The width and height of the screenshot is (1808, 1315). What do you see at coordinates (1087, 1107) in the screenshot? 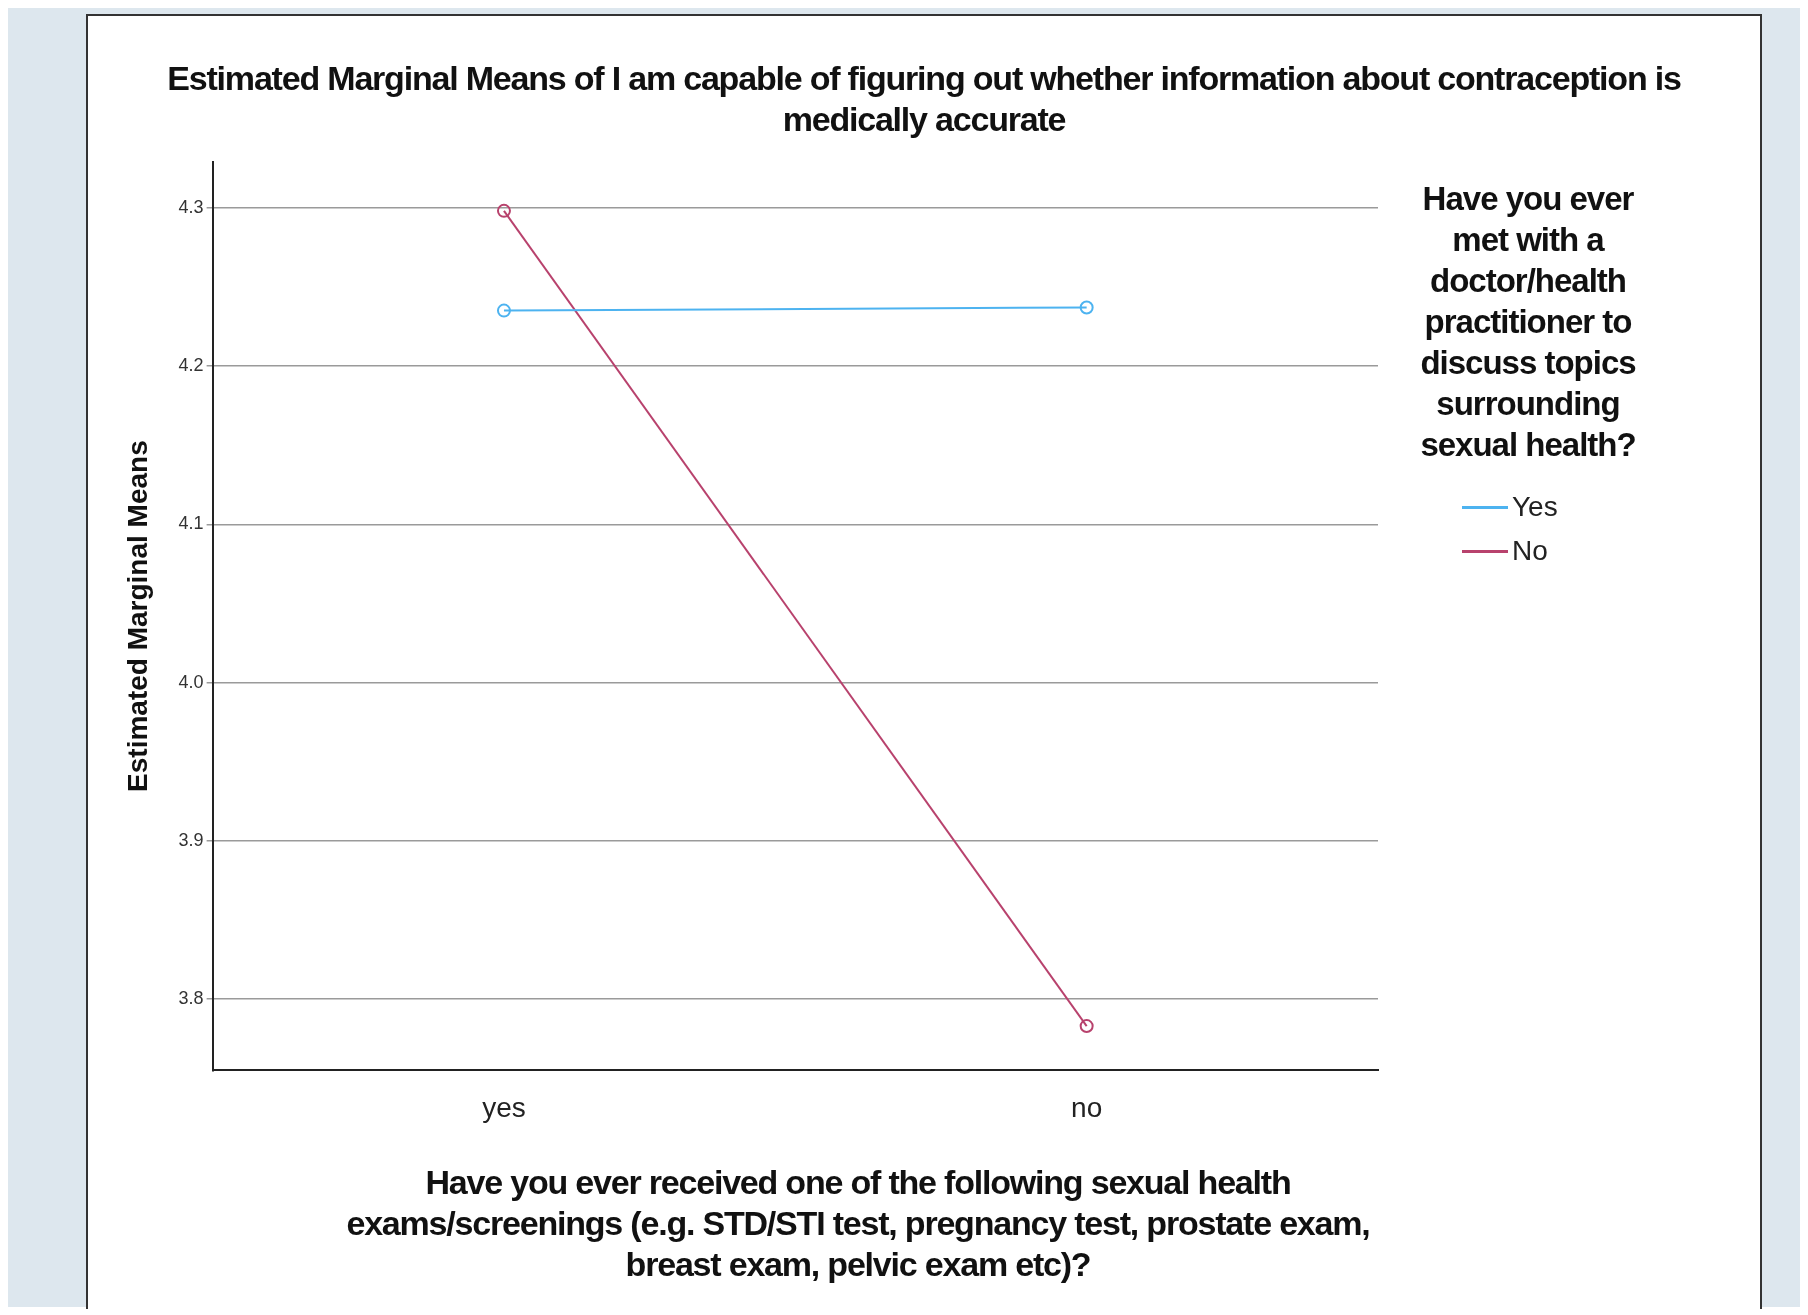
I see `x-tick-label: no` at bounding box center [1087, 1107].